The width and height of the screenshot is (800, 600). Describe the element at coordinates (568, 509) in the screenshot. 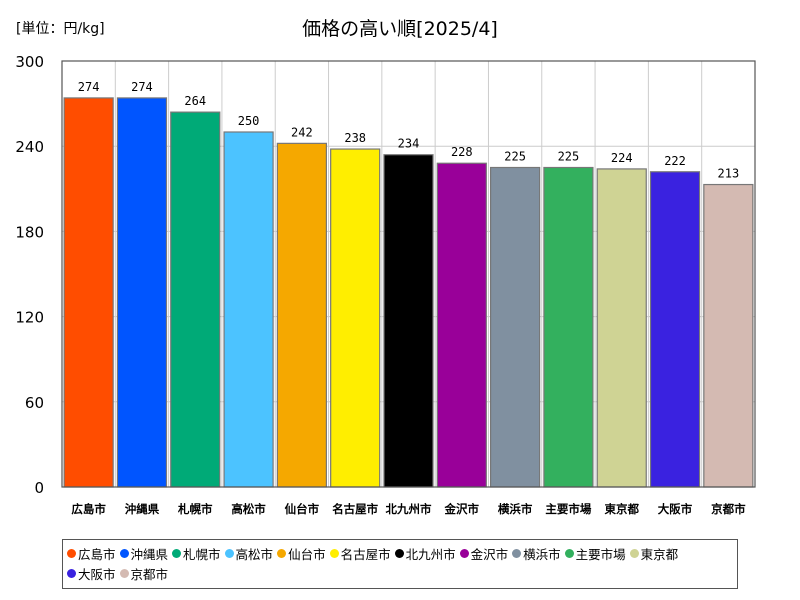

I see `x-tick-label: 主要市場` at that location.